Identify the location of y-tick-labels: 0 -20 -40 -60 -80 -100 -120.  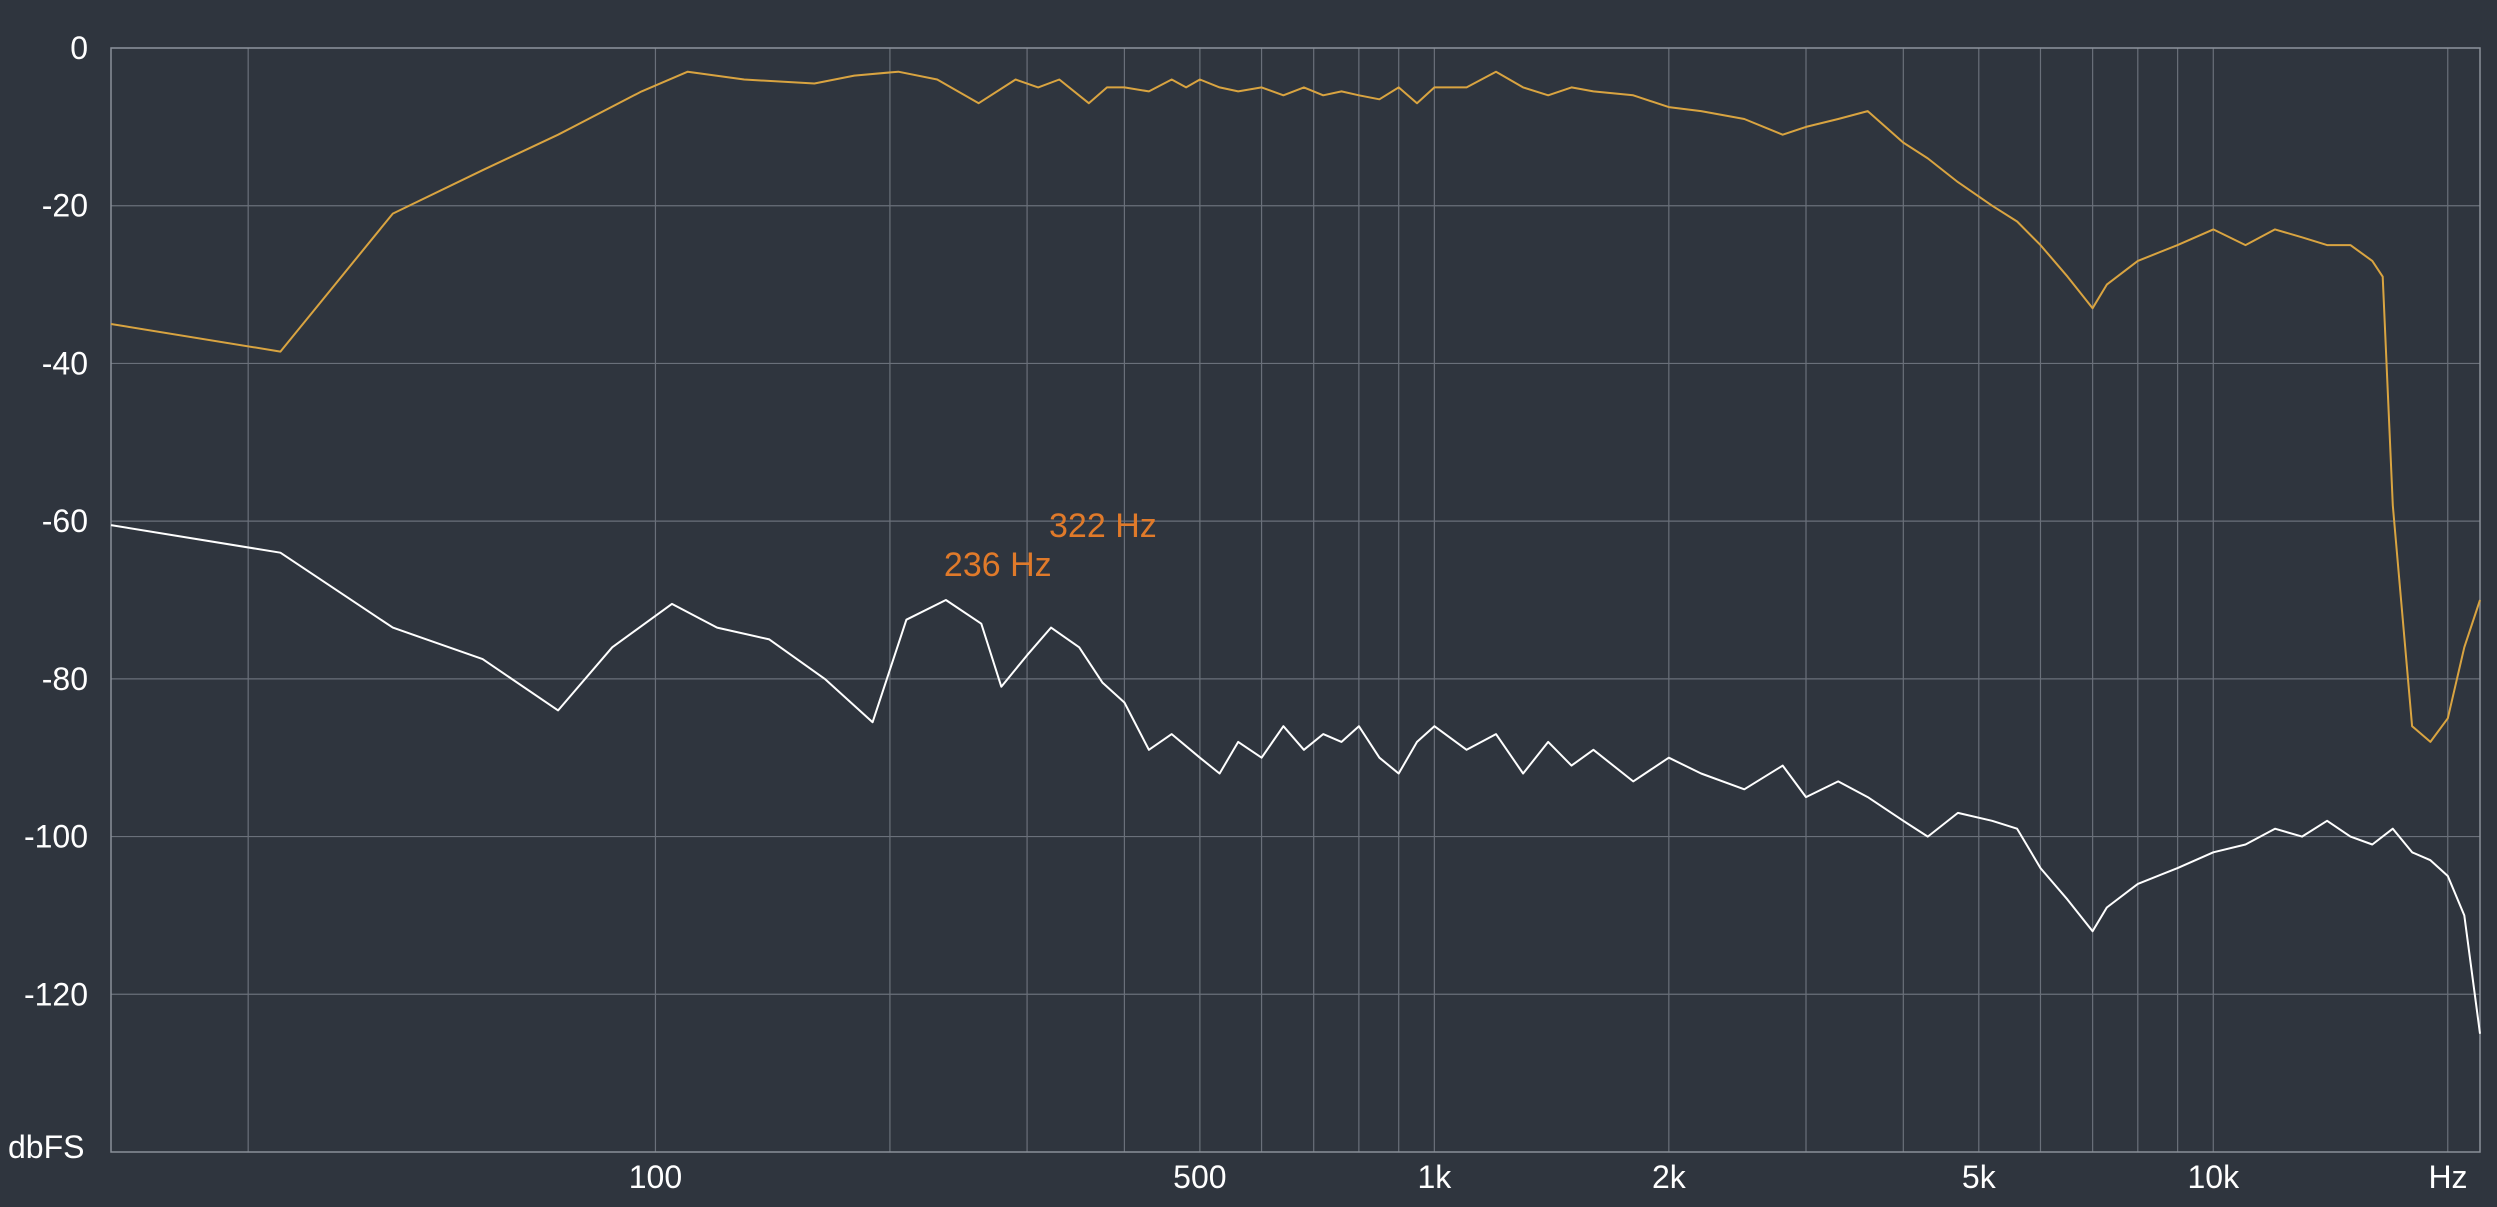
(56, 521).